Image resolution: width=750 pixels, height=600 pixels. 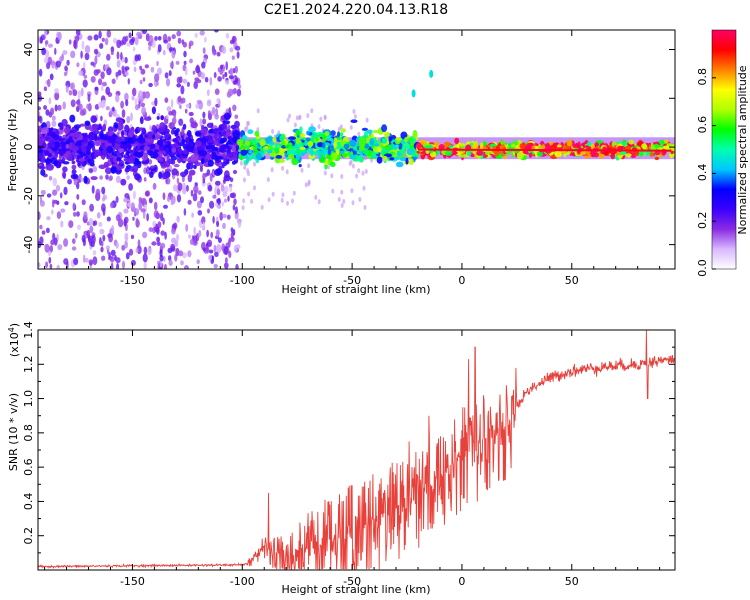 I want to click on snr-x-tick-label: 0, so click(x=461, y=581).